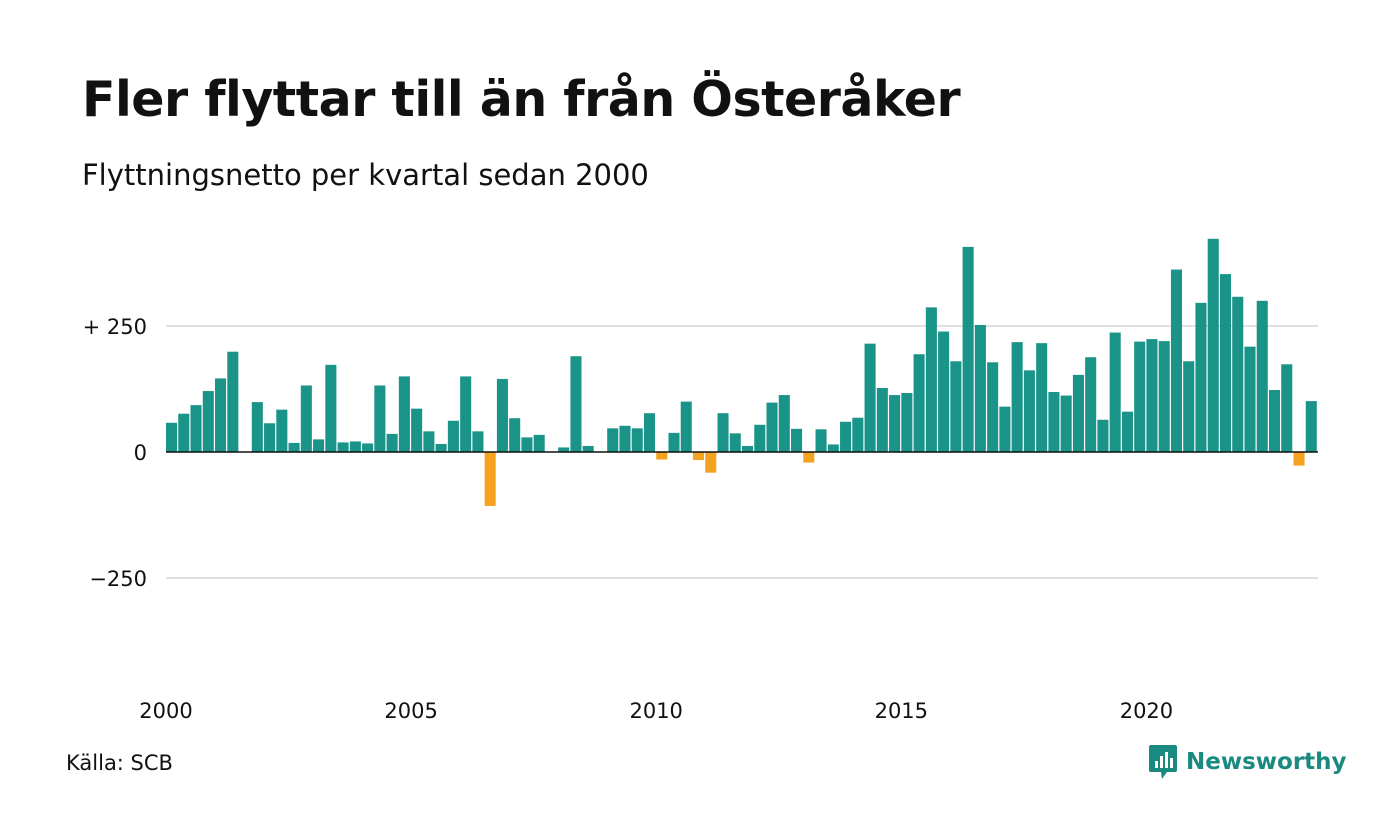 The width and height of the screenshot is (1400, 840). I want to click on bar-2019-k2, so click(1115, 392).